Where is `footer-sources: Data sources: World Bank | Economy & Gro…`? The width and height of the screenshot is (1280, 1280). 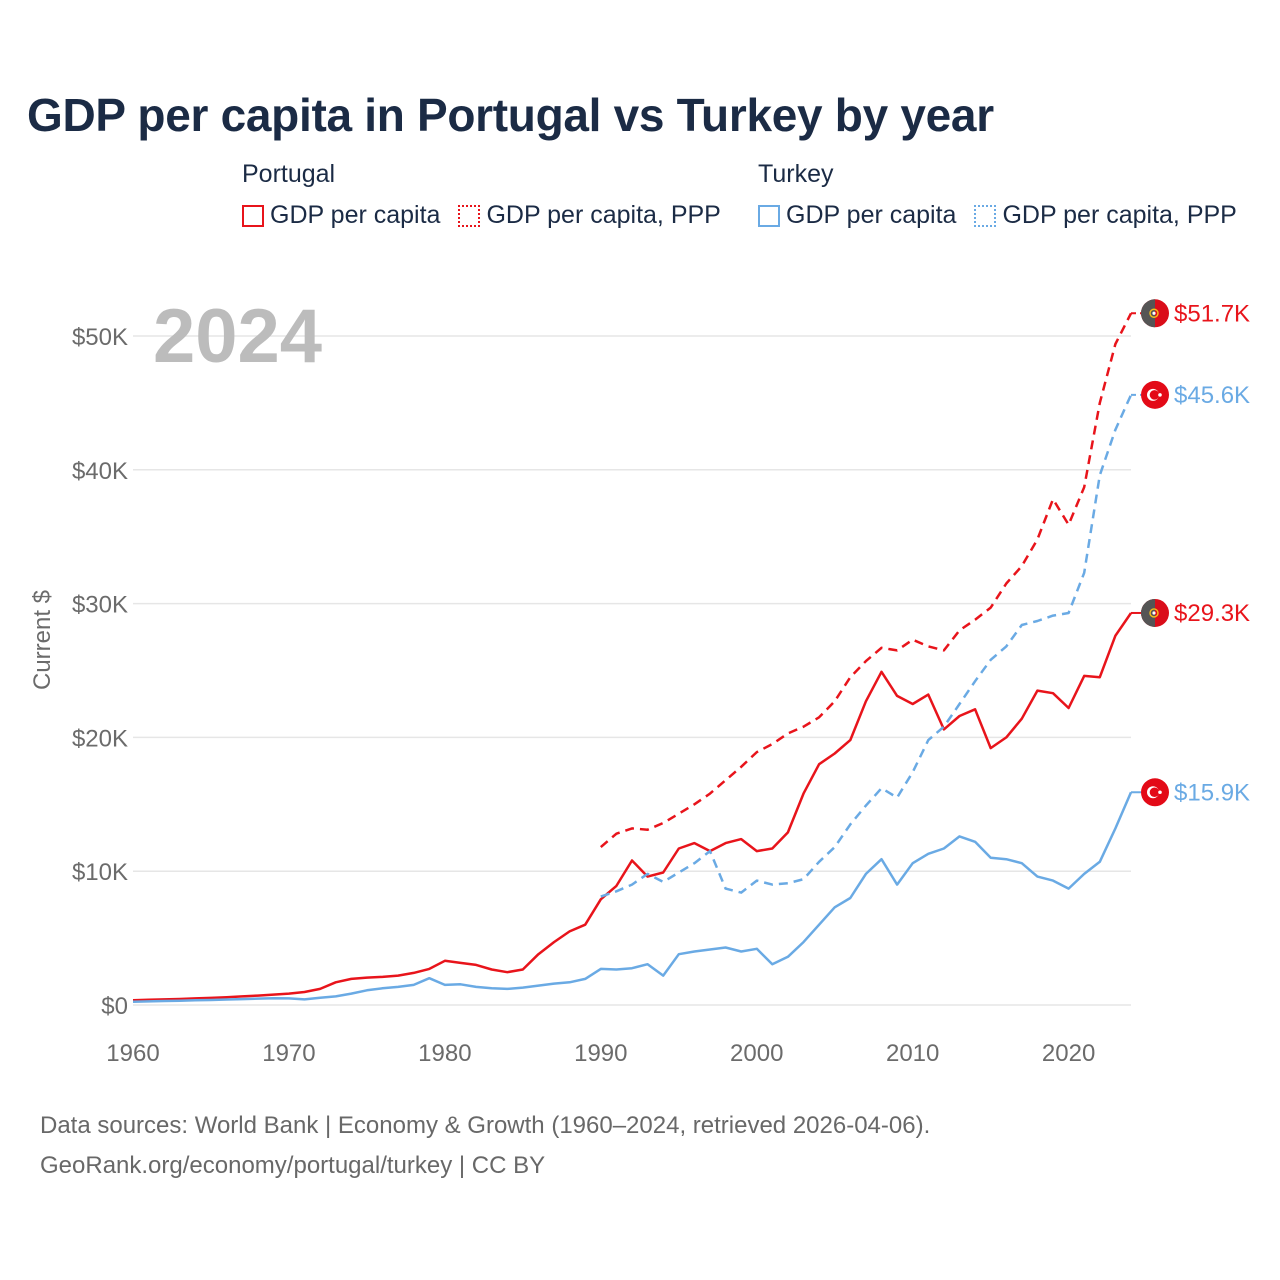 footer-sources: Data sources: World Bank | Economy & Gro… is located at coordinates (485, 1125).